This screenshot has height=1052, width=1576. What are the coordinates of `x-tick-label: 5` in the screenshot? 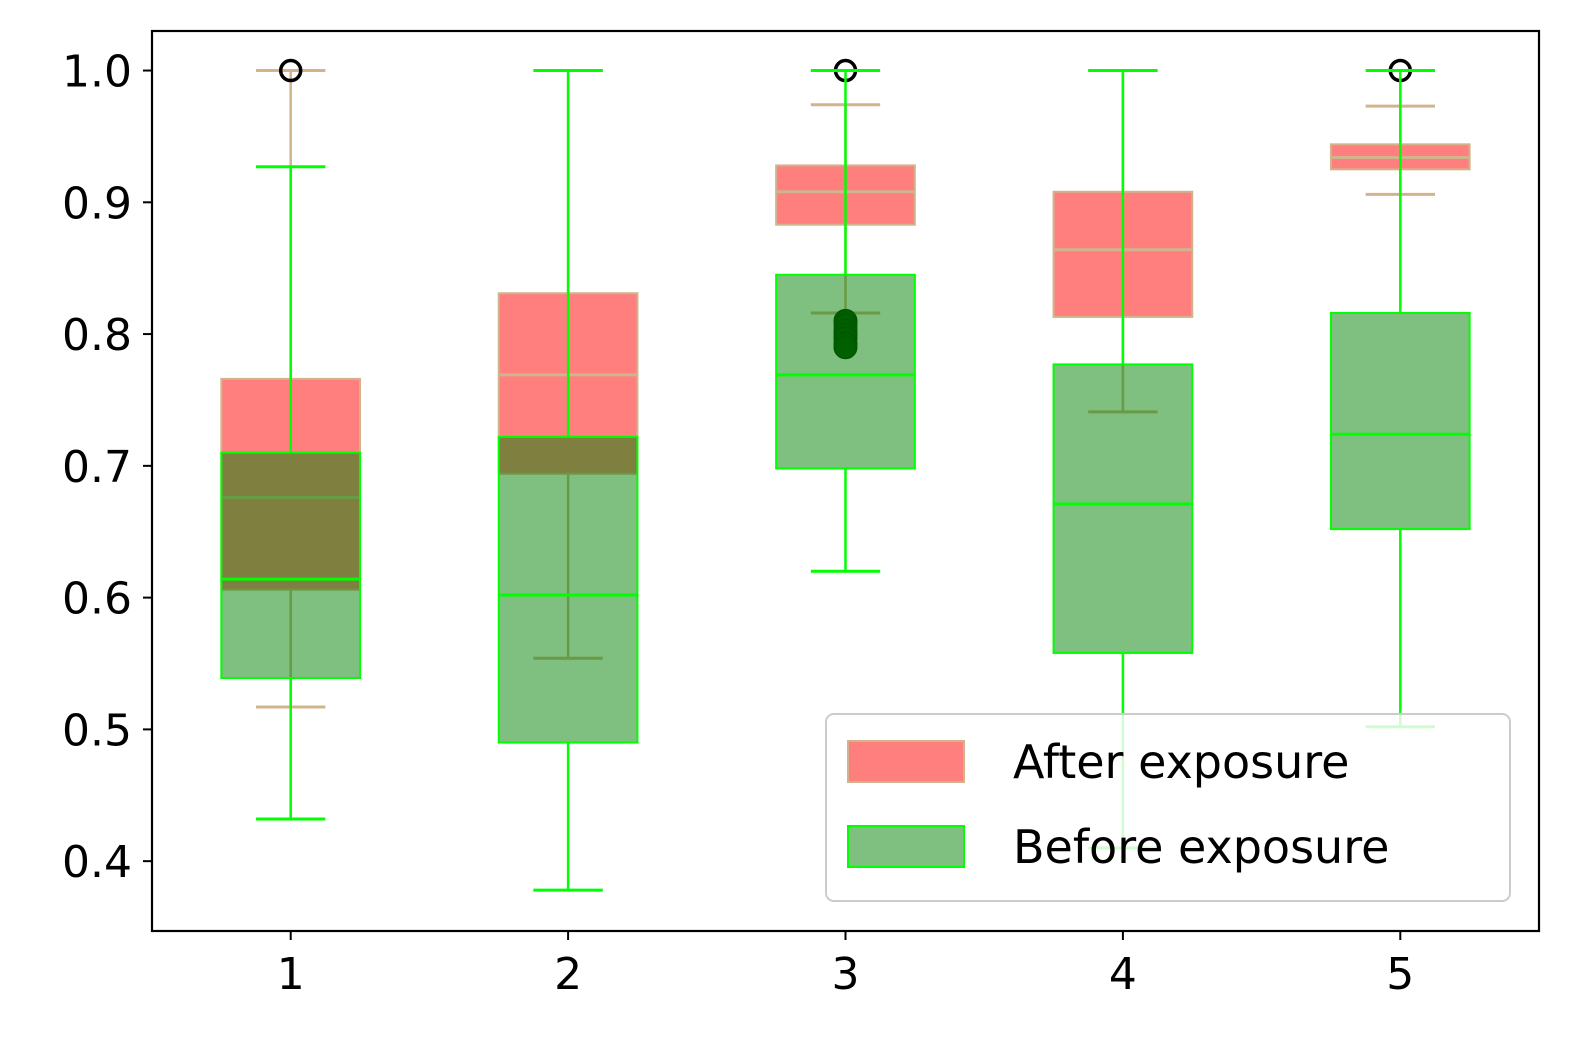 It's located at (1400, 974).